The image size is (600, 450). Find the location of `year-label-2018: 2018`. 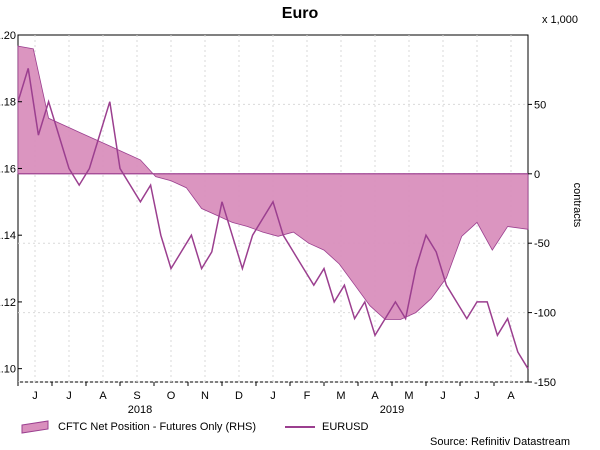

year-label-2018: 2018 is located at coordinates (140, 410).